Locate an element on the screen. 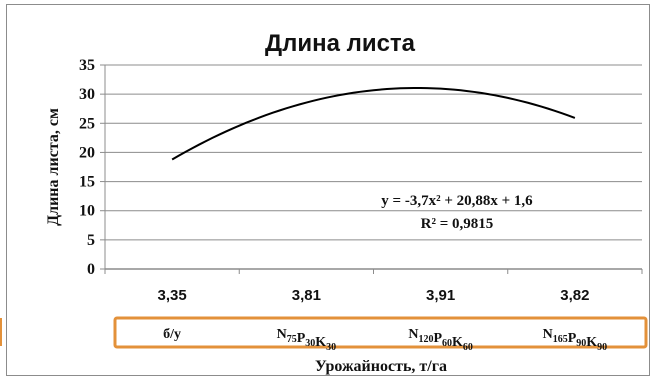 The width and height of the screenshot is (659, 382). treatment-group-labels: б/у N75P30K30 N120P60K60 N165P90K90 is located at coordinates (385, 340).